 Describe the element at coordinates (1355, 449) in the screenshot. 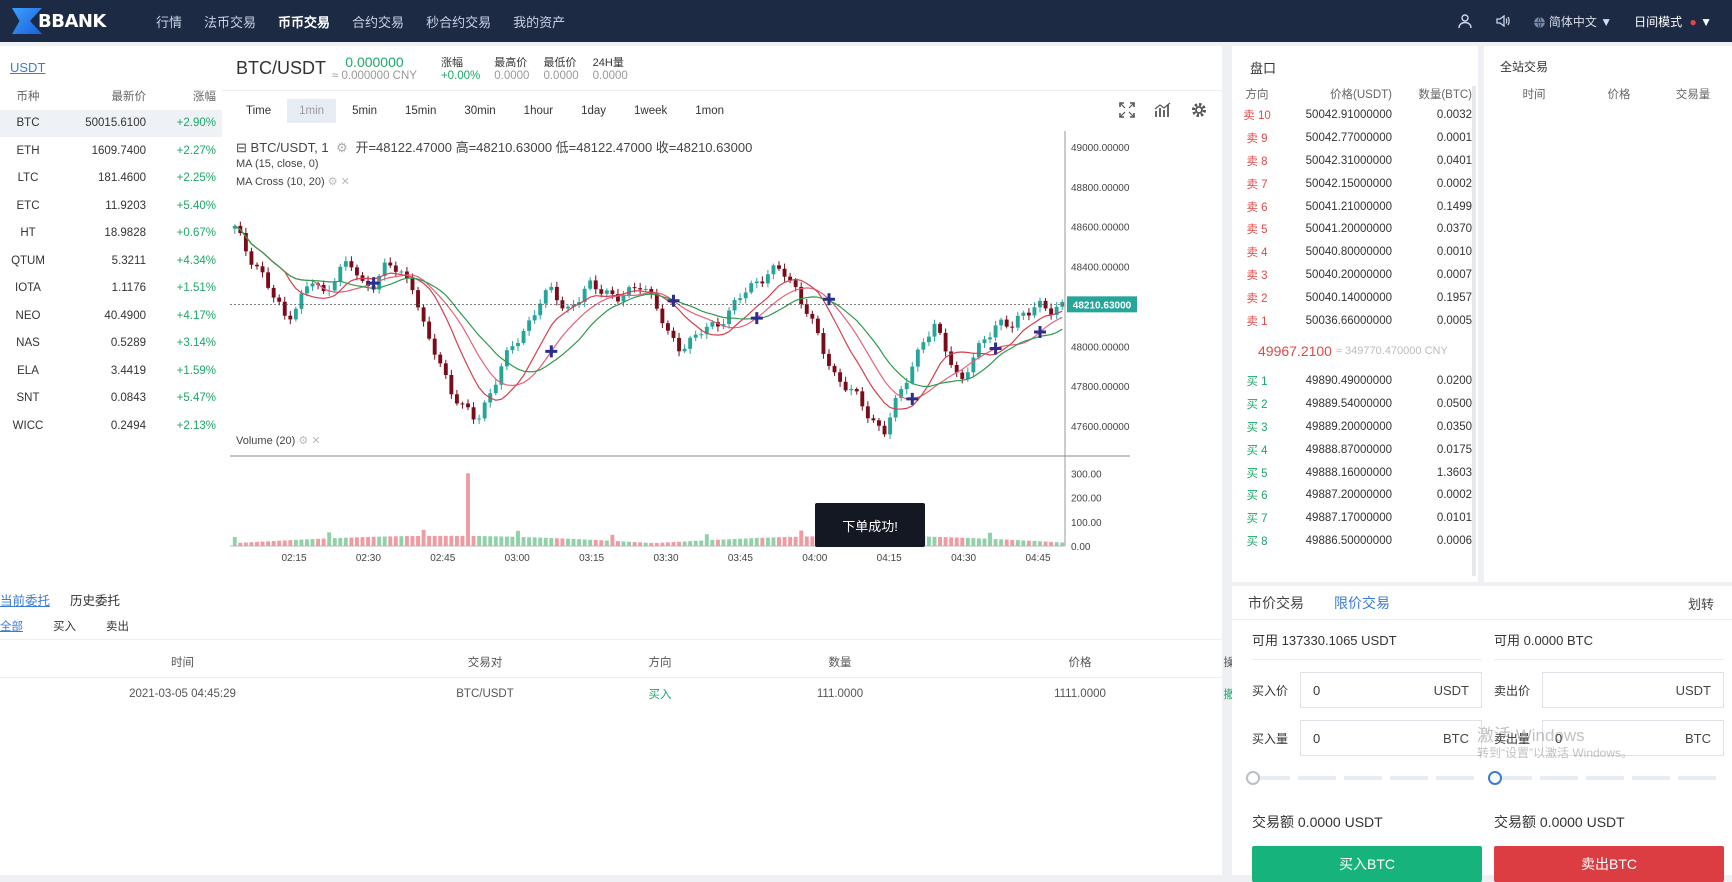

I see `bid-row: 买 4 49888.87000000 0.0175` at that location.